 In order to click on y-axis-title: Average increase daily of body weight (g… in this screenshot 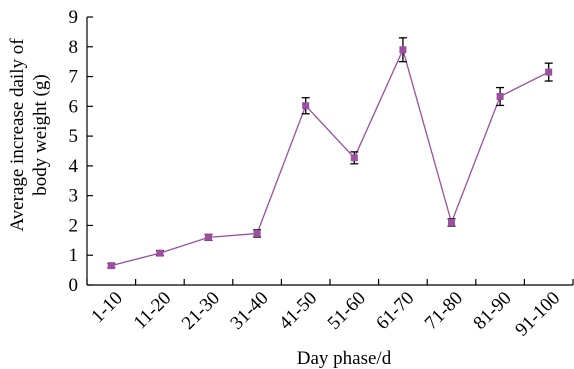, I will do `click(29, 135)`.